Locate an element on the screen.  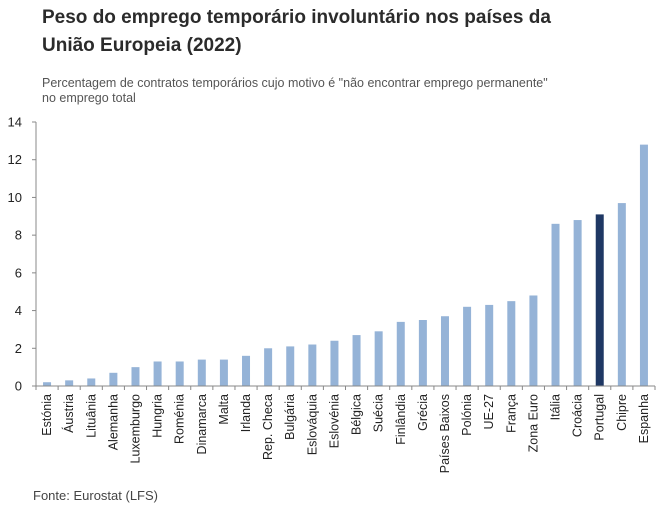
bar-áustria is located at coordinates (69, 383).